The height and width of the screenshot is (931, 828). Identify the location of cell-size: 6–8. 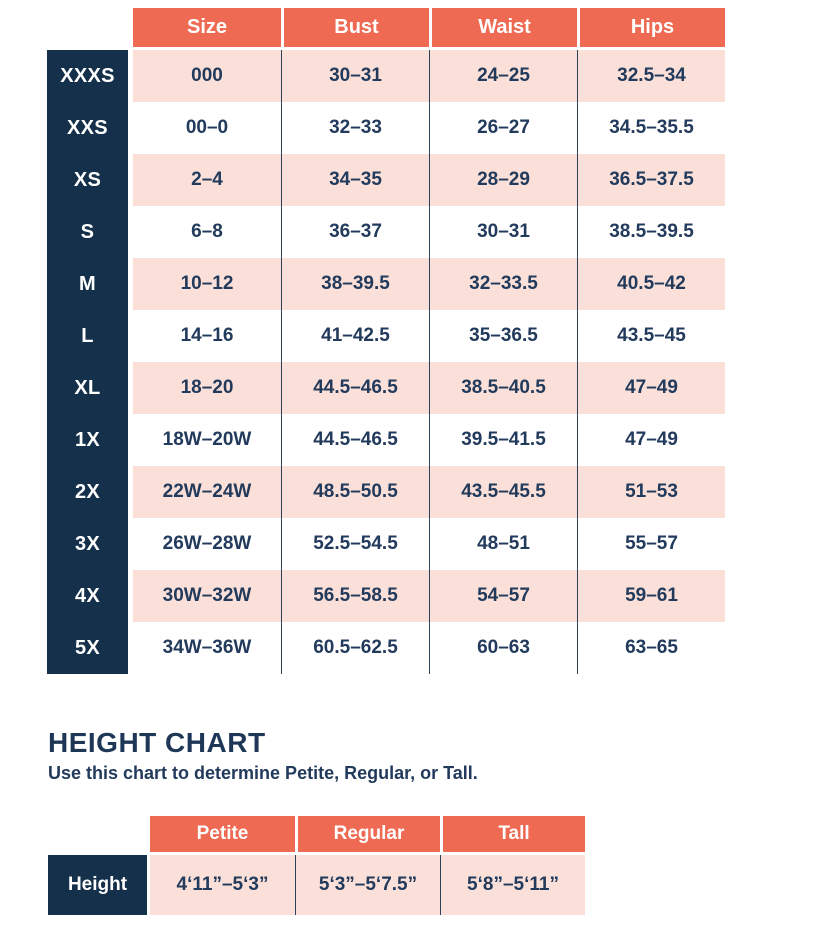
(207, 232).